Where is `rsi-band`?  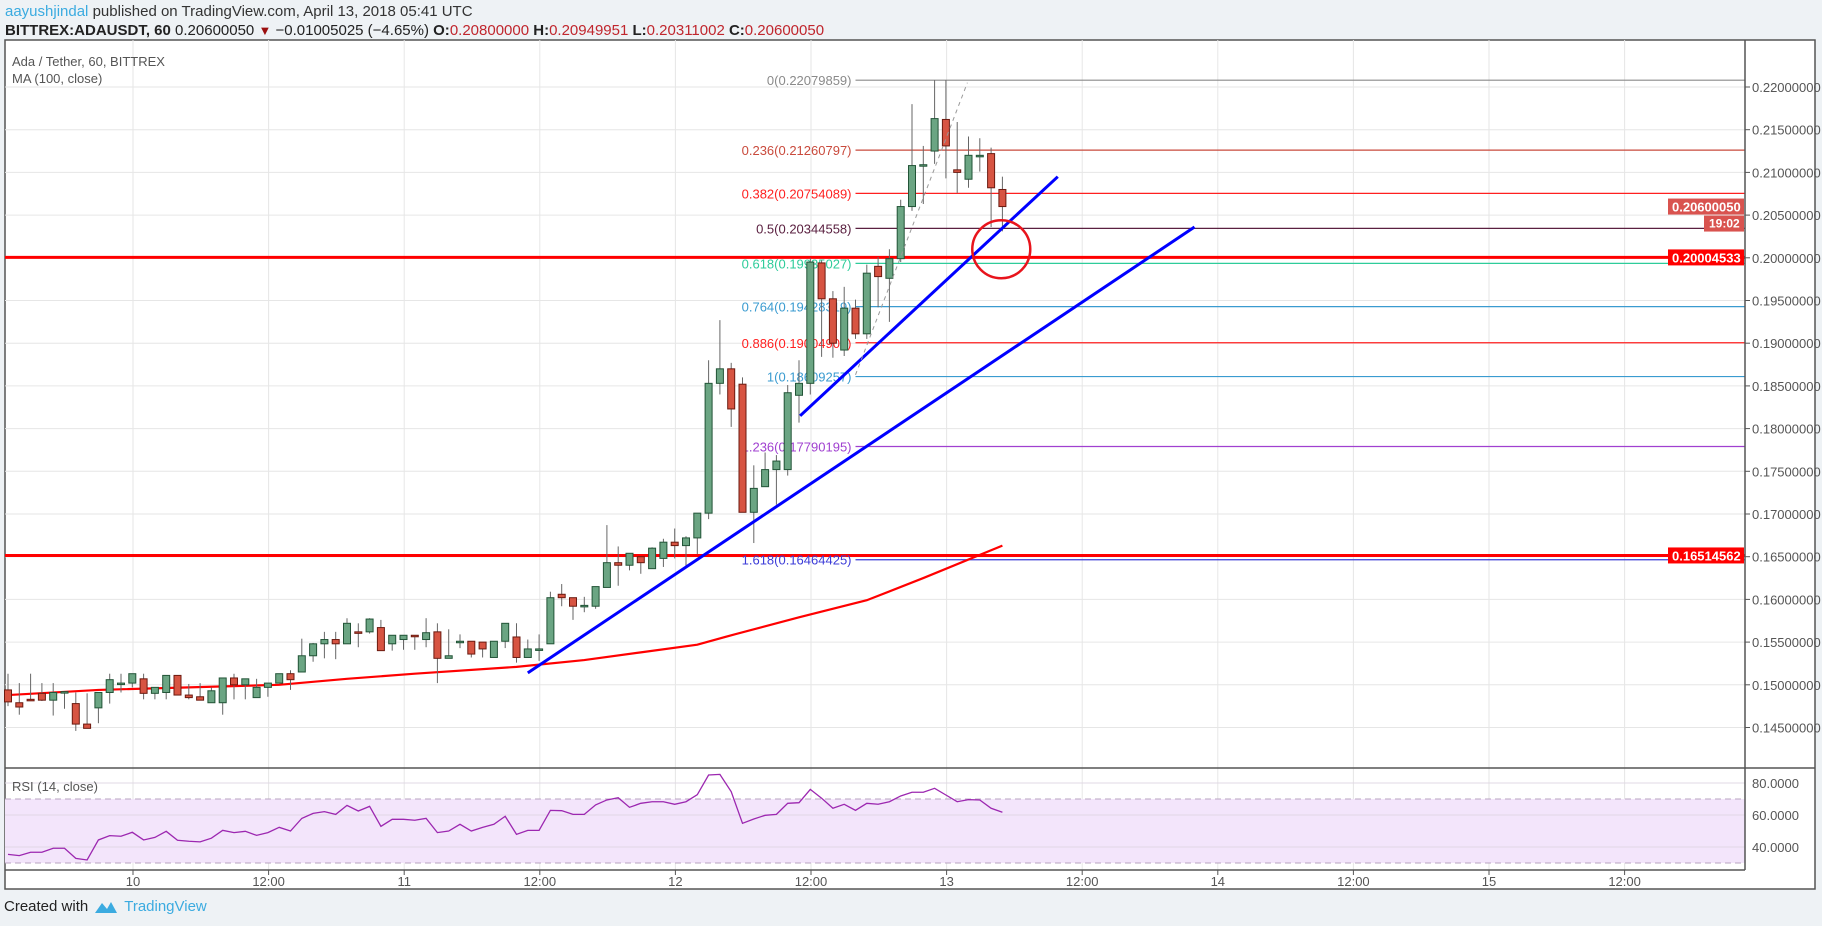
rsi-band is located at coordinates (875, 831).